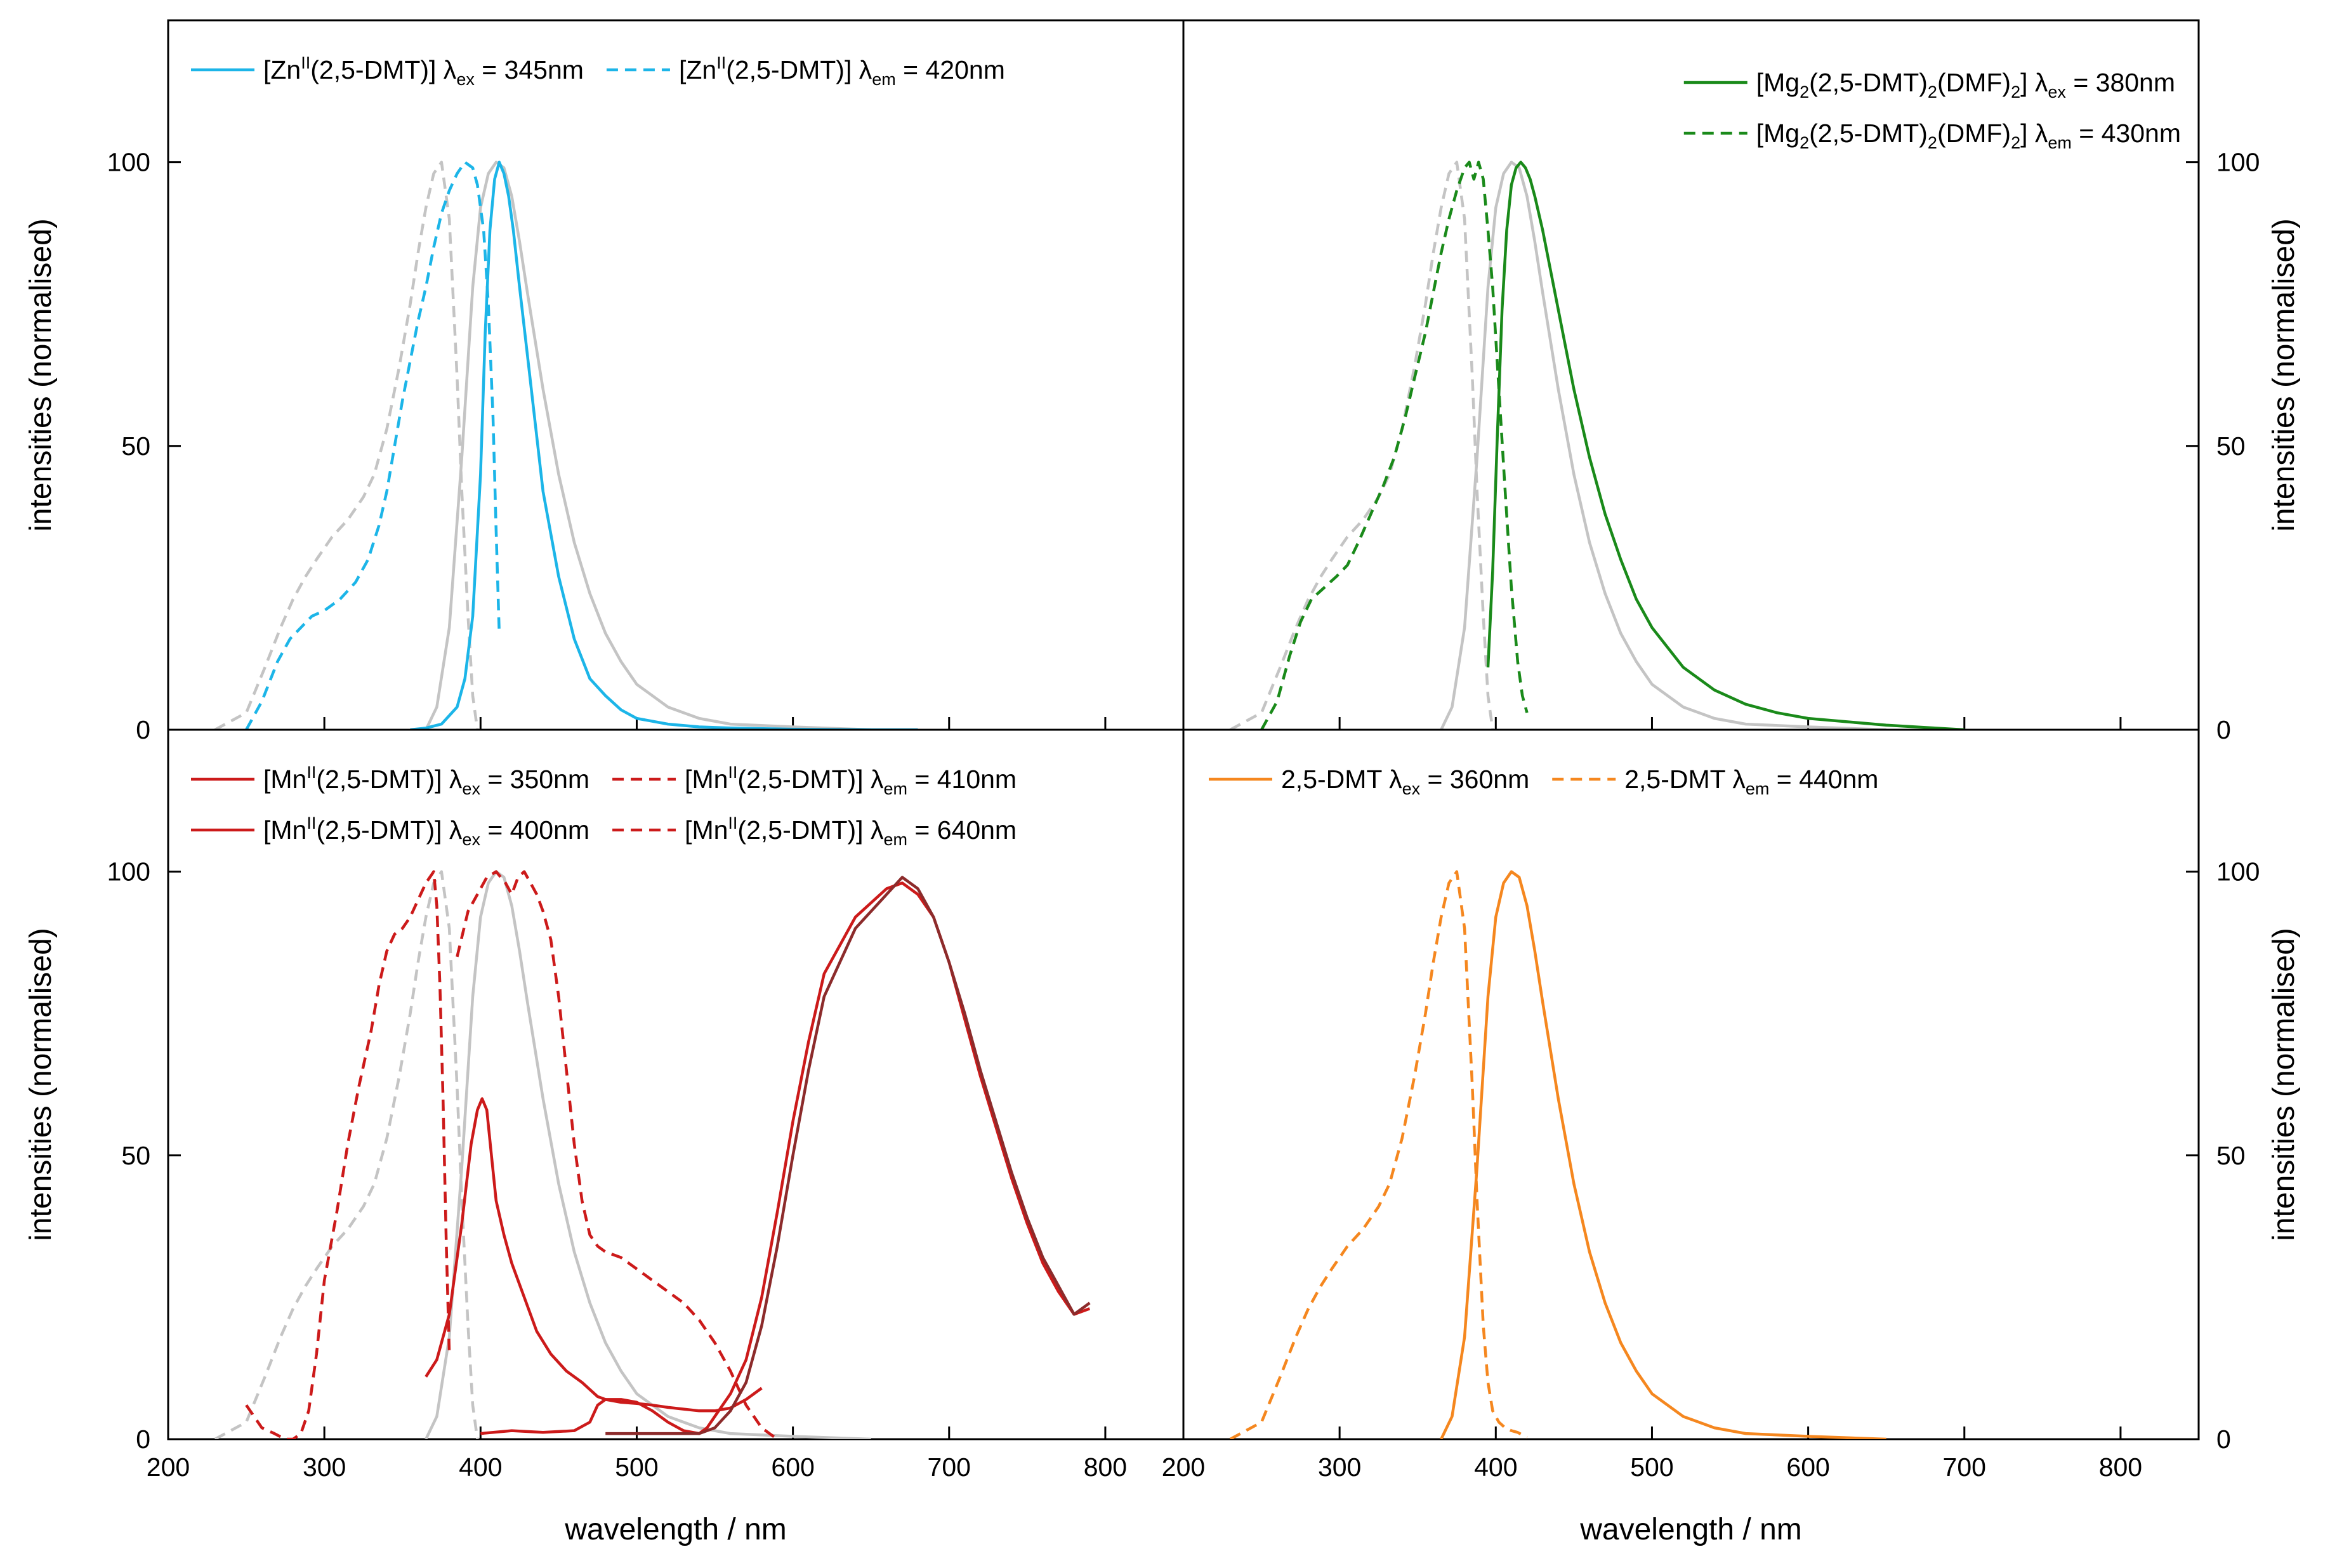 The height and width of the screenshot is (1568, 2330). Describe the element at coordinates (1965, 85) in the screenshot. I see `legend-label: [Mg2​(2,5-DMT)2​(DMF)2​] λex​ = 380nm` at that location.